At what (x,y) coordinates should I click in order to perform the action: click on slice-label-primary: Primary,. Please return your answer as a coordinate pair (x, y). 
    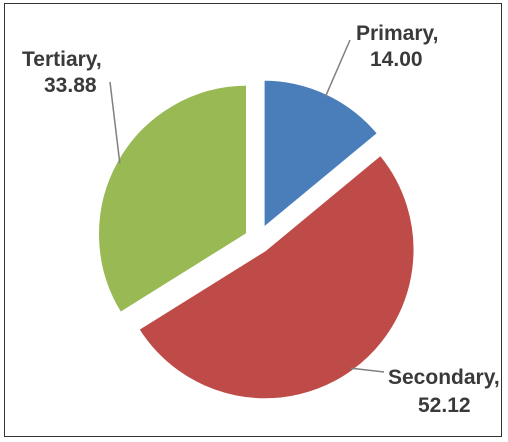
    Looking at the image, I should click on (397, 33).